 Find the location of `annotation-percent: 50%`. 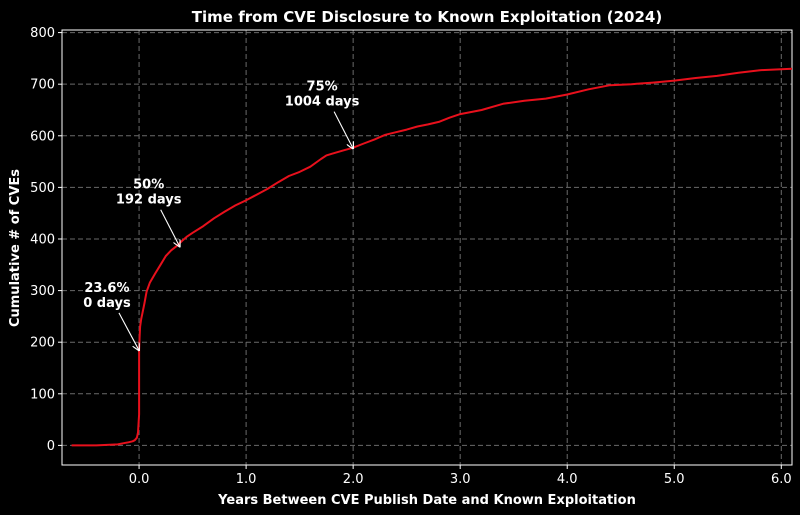

annotation-percent: 50% is located at coordinates (148, 185).